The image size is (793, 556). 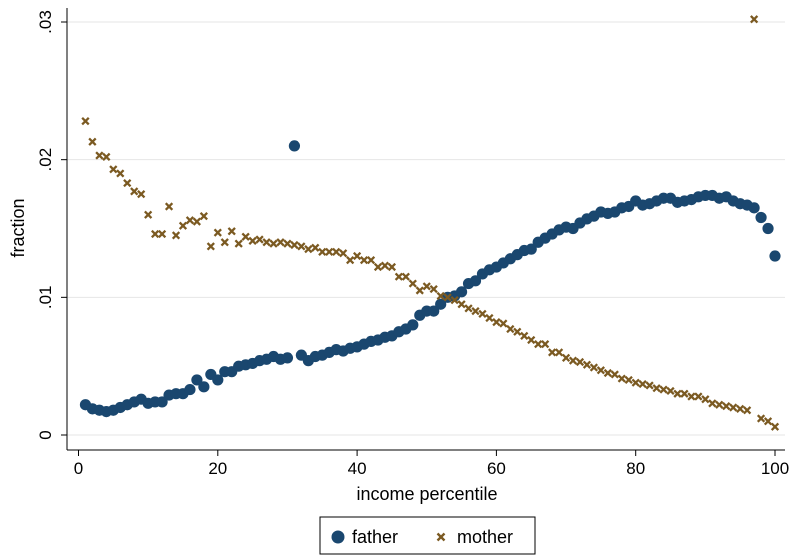 I want to click on x-axis-title: income percentile, so click(x=426, y=494).